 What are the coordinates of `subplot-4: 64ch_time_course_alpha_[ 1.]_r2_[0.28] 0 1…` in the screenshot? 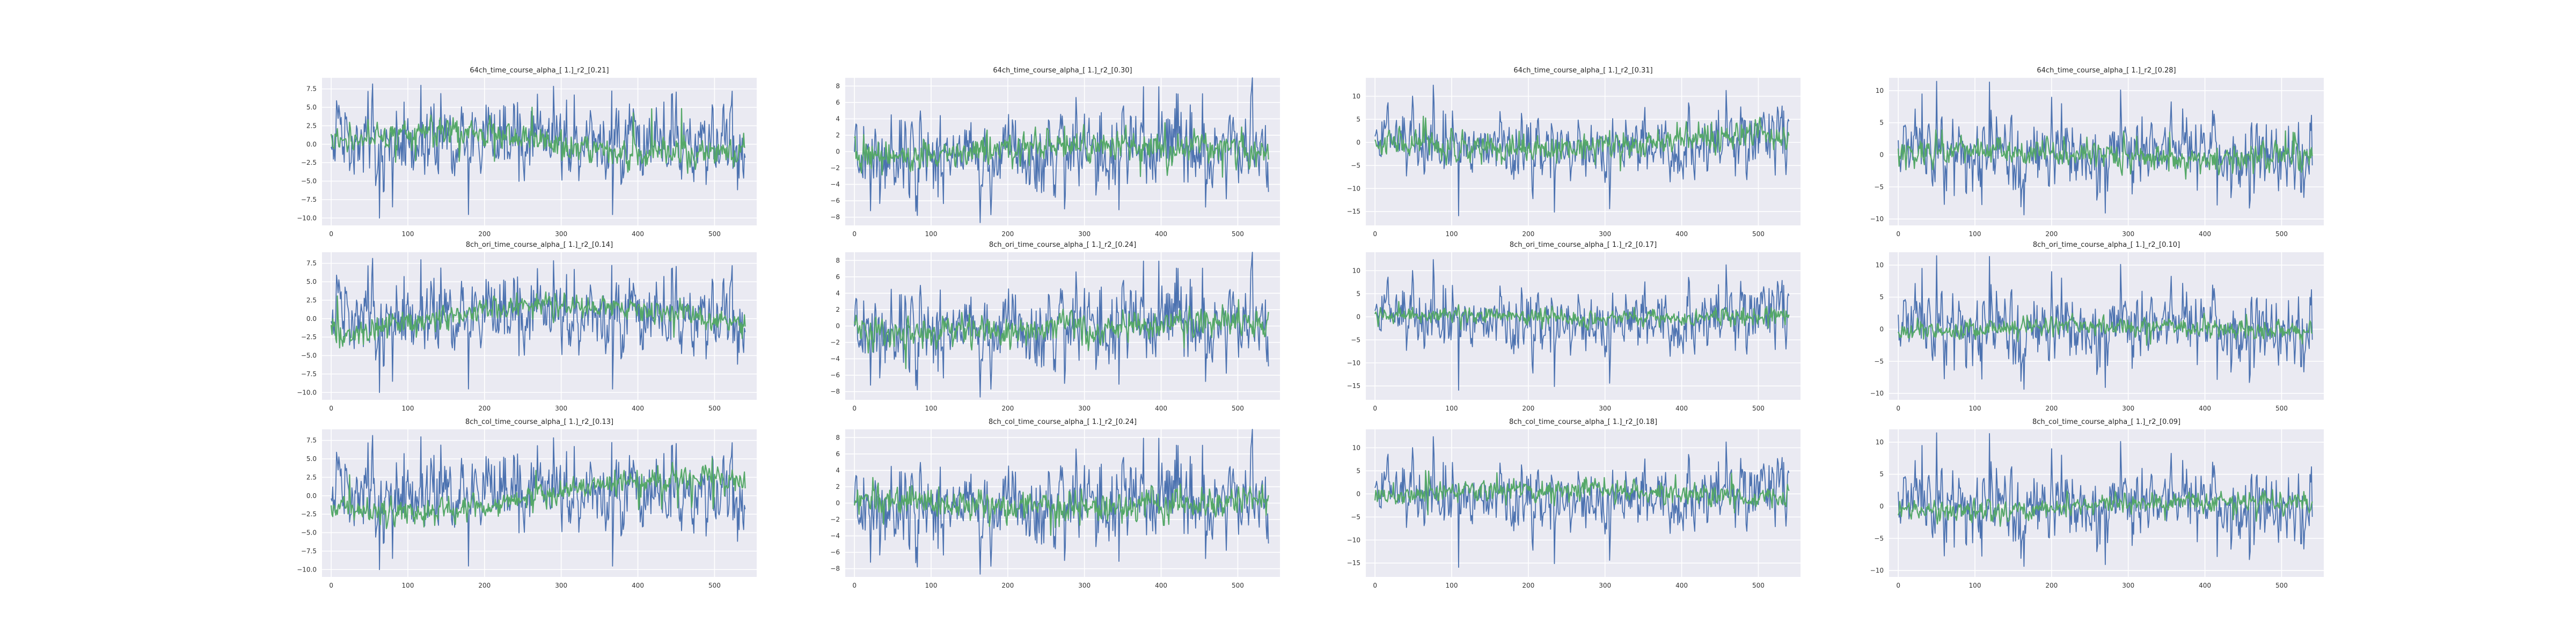 It's located at (2097, 152).